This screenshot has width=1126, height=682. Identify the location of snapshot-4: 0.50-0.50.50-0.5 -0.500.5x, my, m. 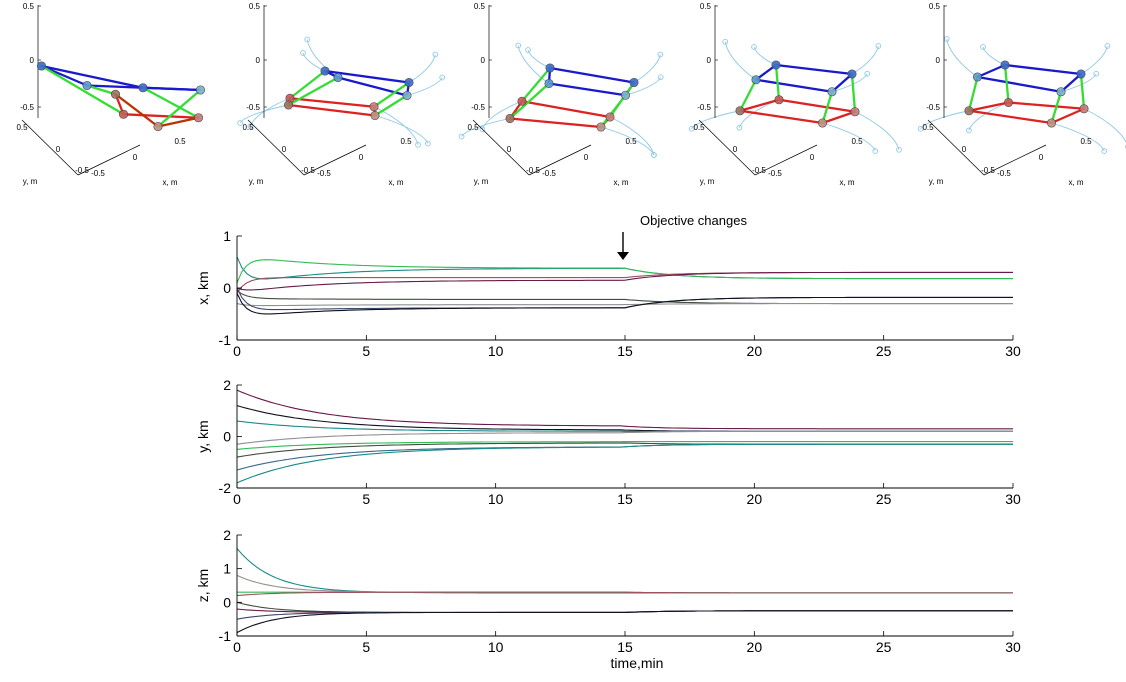
(795, 94).